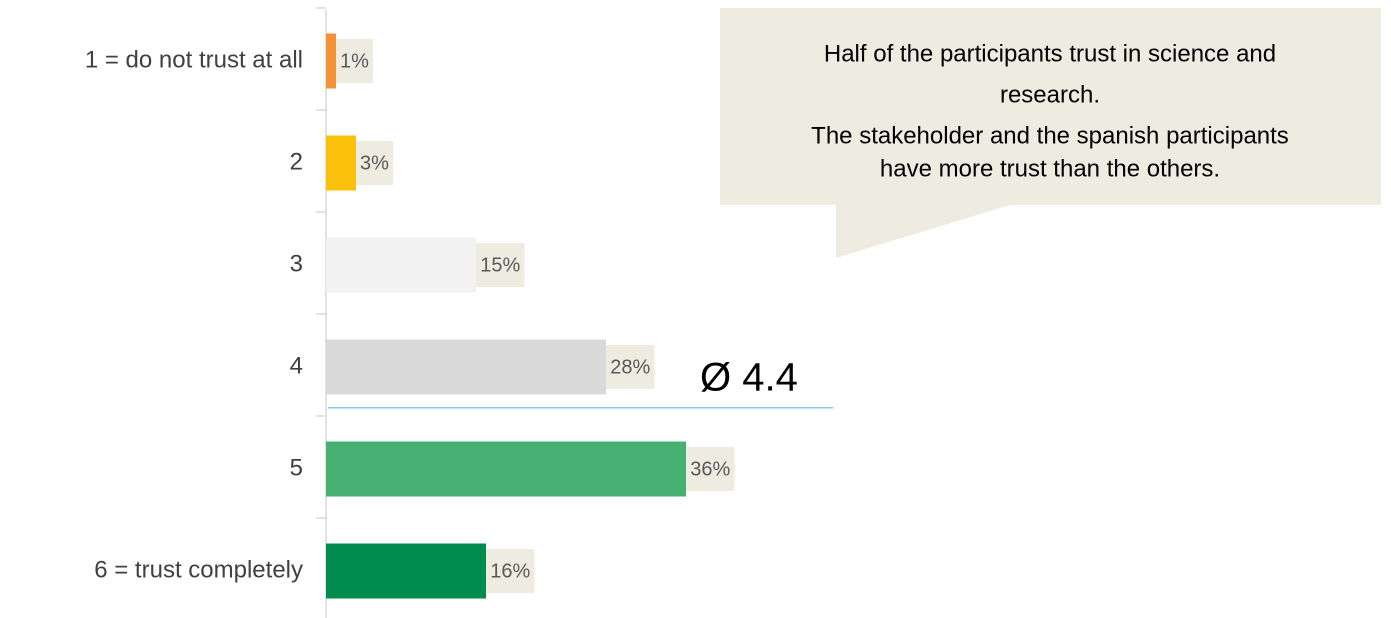  I want to click on y-tick-label: 2, so click(296, 161).